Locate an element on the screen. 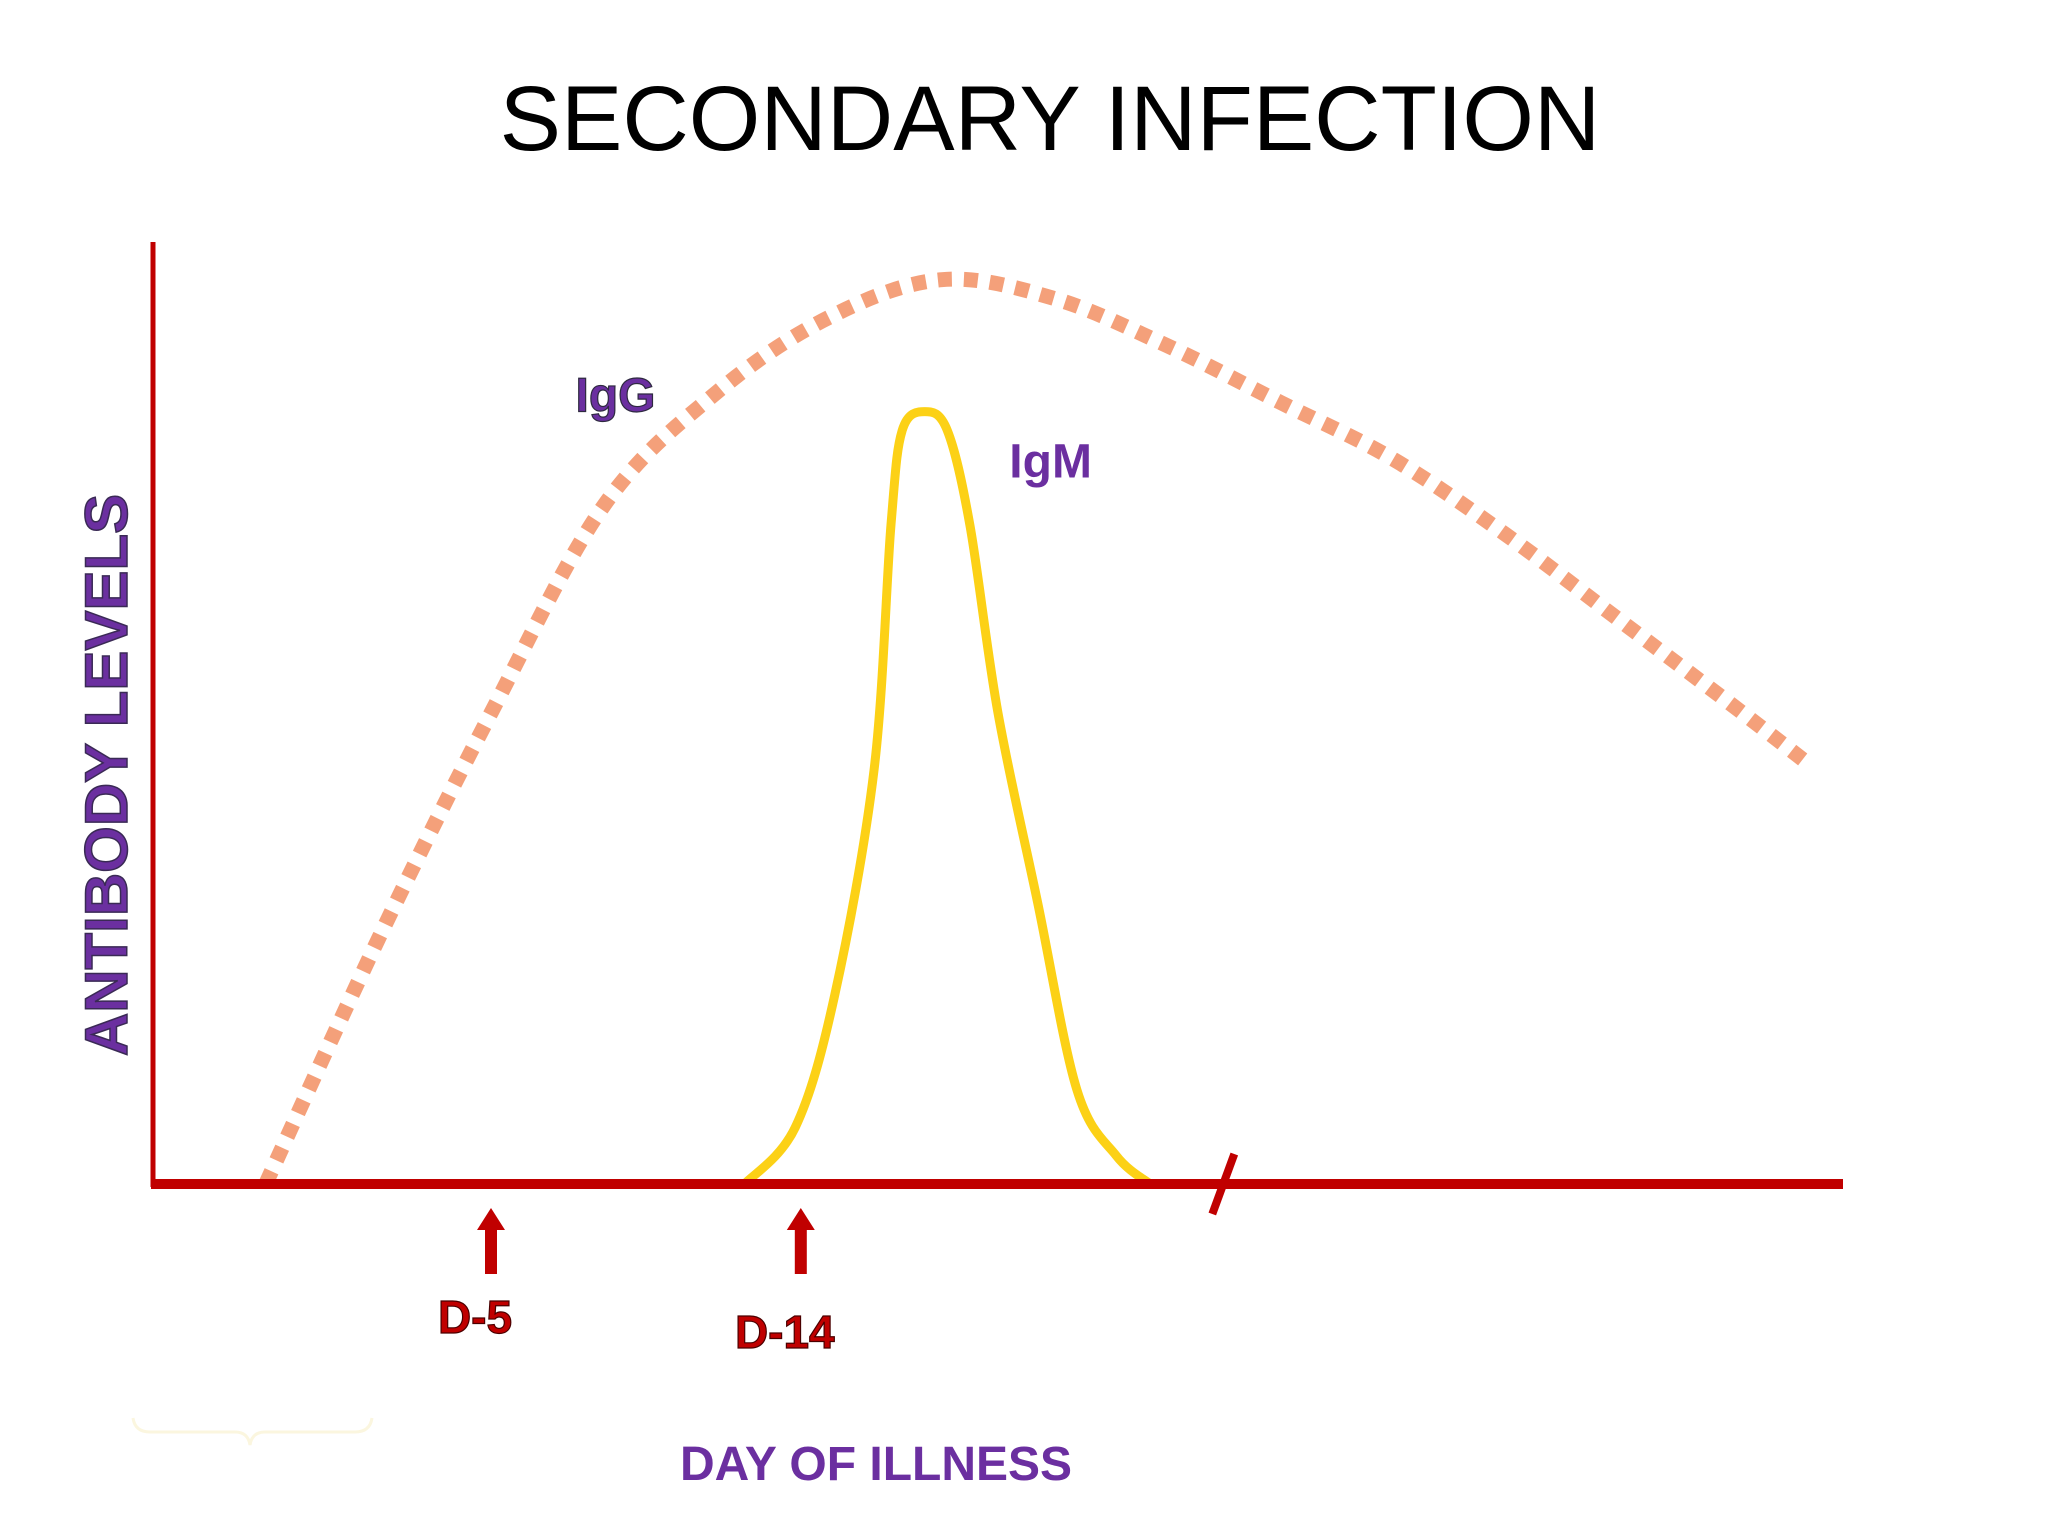  igm-series-line is located at coordinates (947, 798).